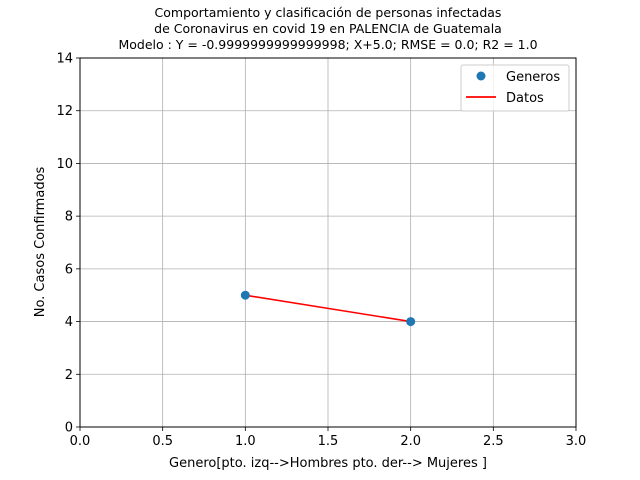  What do you see at coordinates (576, 441) in the screenshot?
I see `x-tick-label: 3.0` at bounding box center [576, 441].